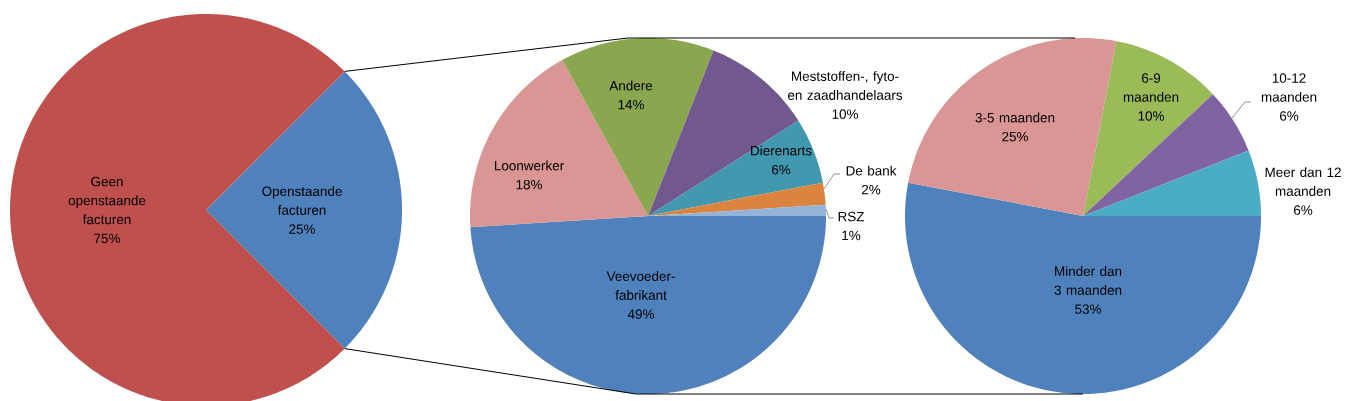 This screenshot has width=1349, height=401. Describe the element at coordinates (1015, 117) in the screenshot. I see `slice-label: 3-5 maanden` at that location.